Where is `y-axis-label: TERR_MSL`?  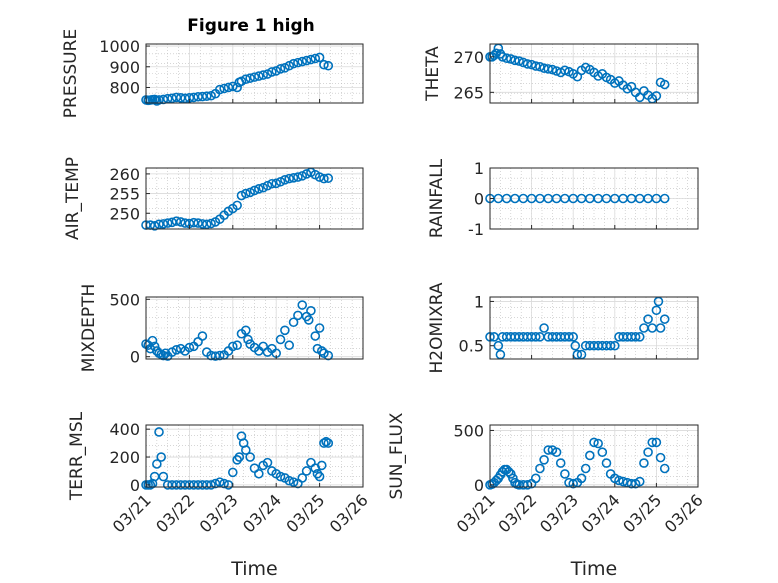
y-axis-label: TERR_MSL is located at coordinates (77, 456).